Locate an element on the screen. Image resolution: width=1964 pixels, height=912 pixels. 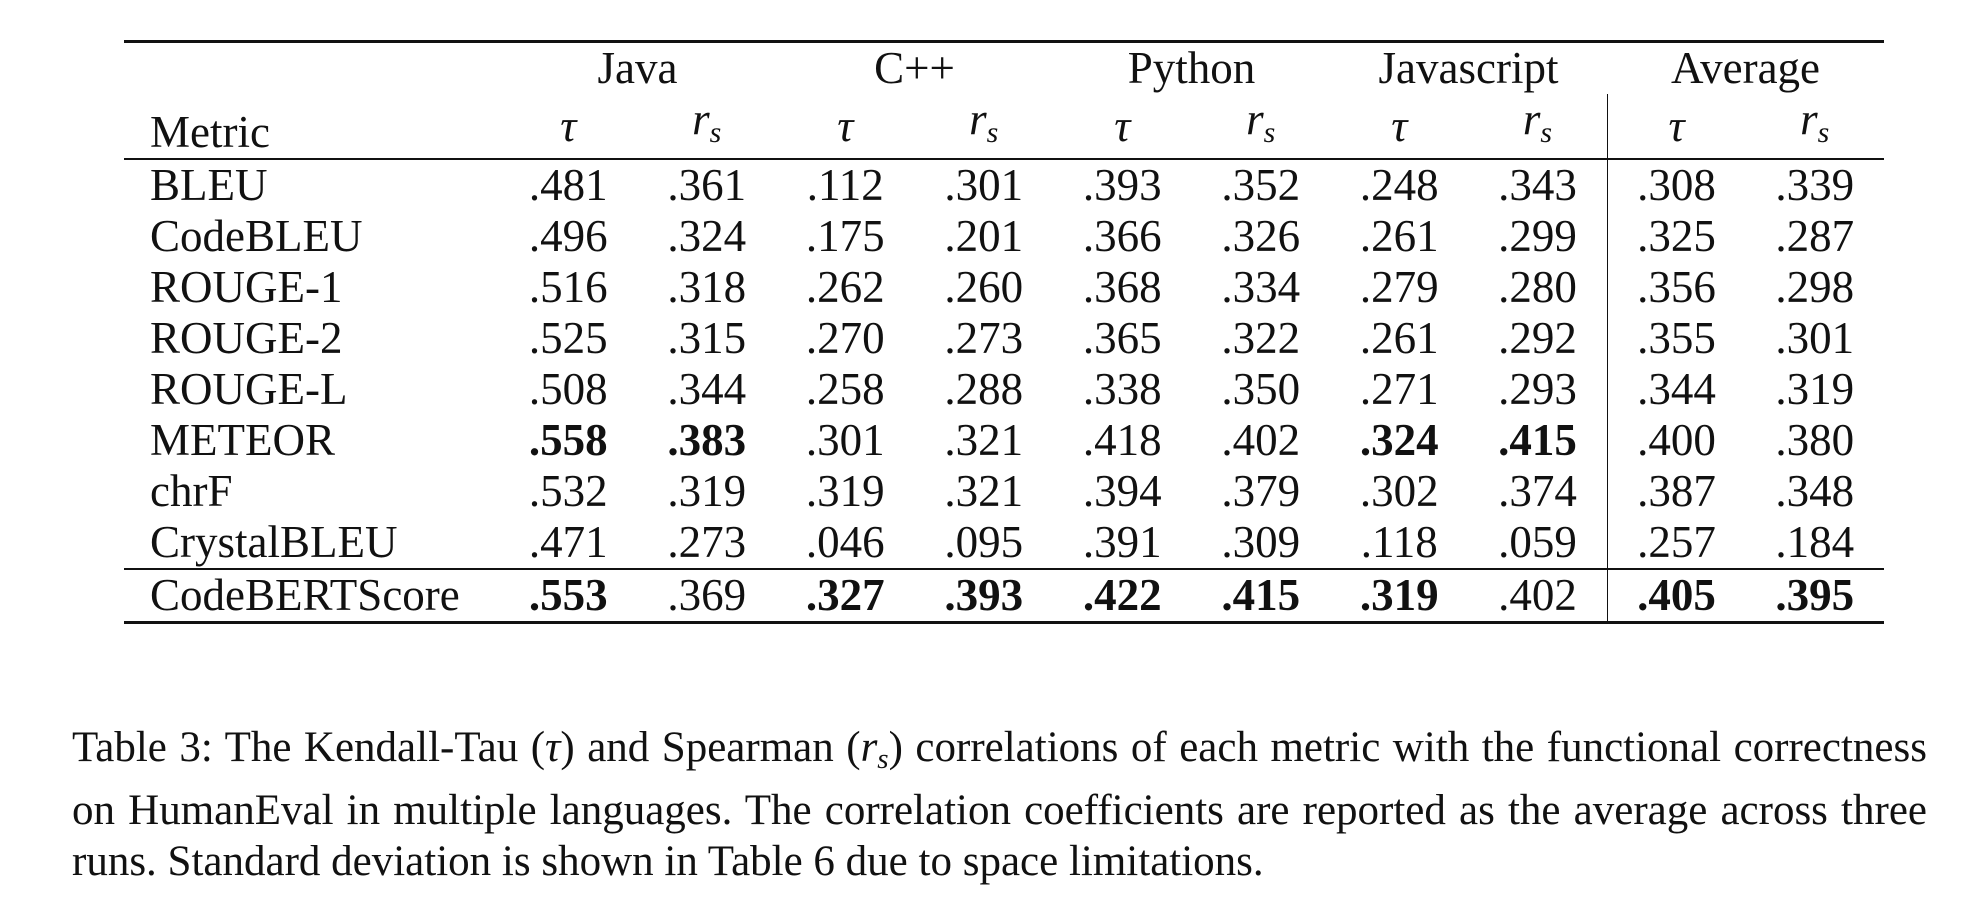
value-cell: .262 is located at coordinates (845, 287).